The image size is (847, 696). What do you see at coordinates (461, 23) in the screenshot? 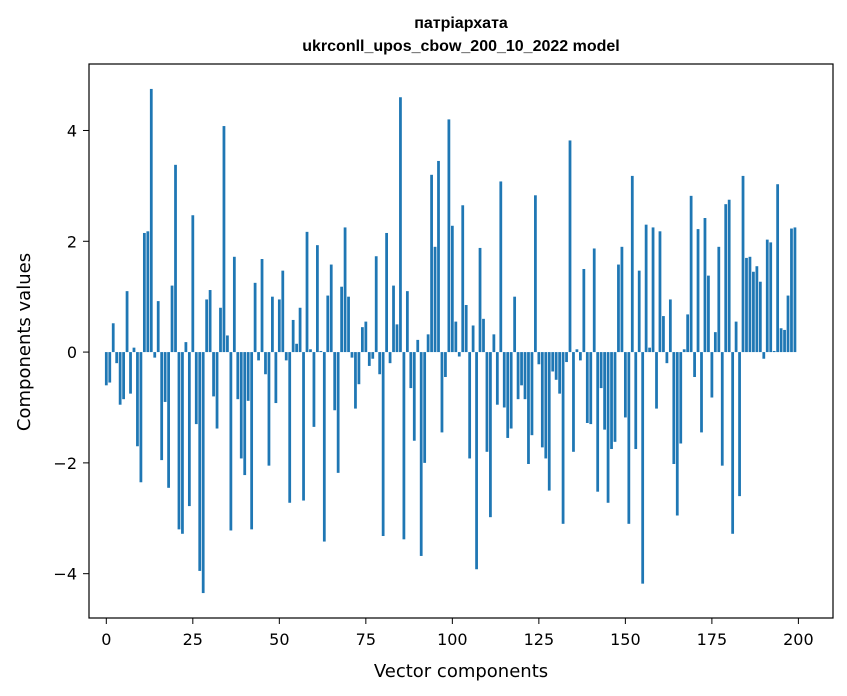
I see `chart-title-line-1: патріархата` at bounding box center [461, 23].